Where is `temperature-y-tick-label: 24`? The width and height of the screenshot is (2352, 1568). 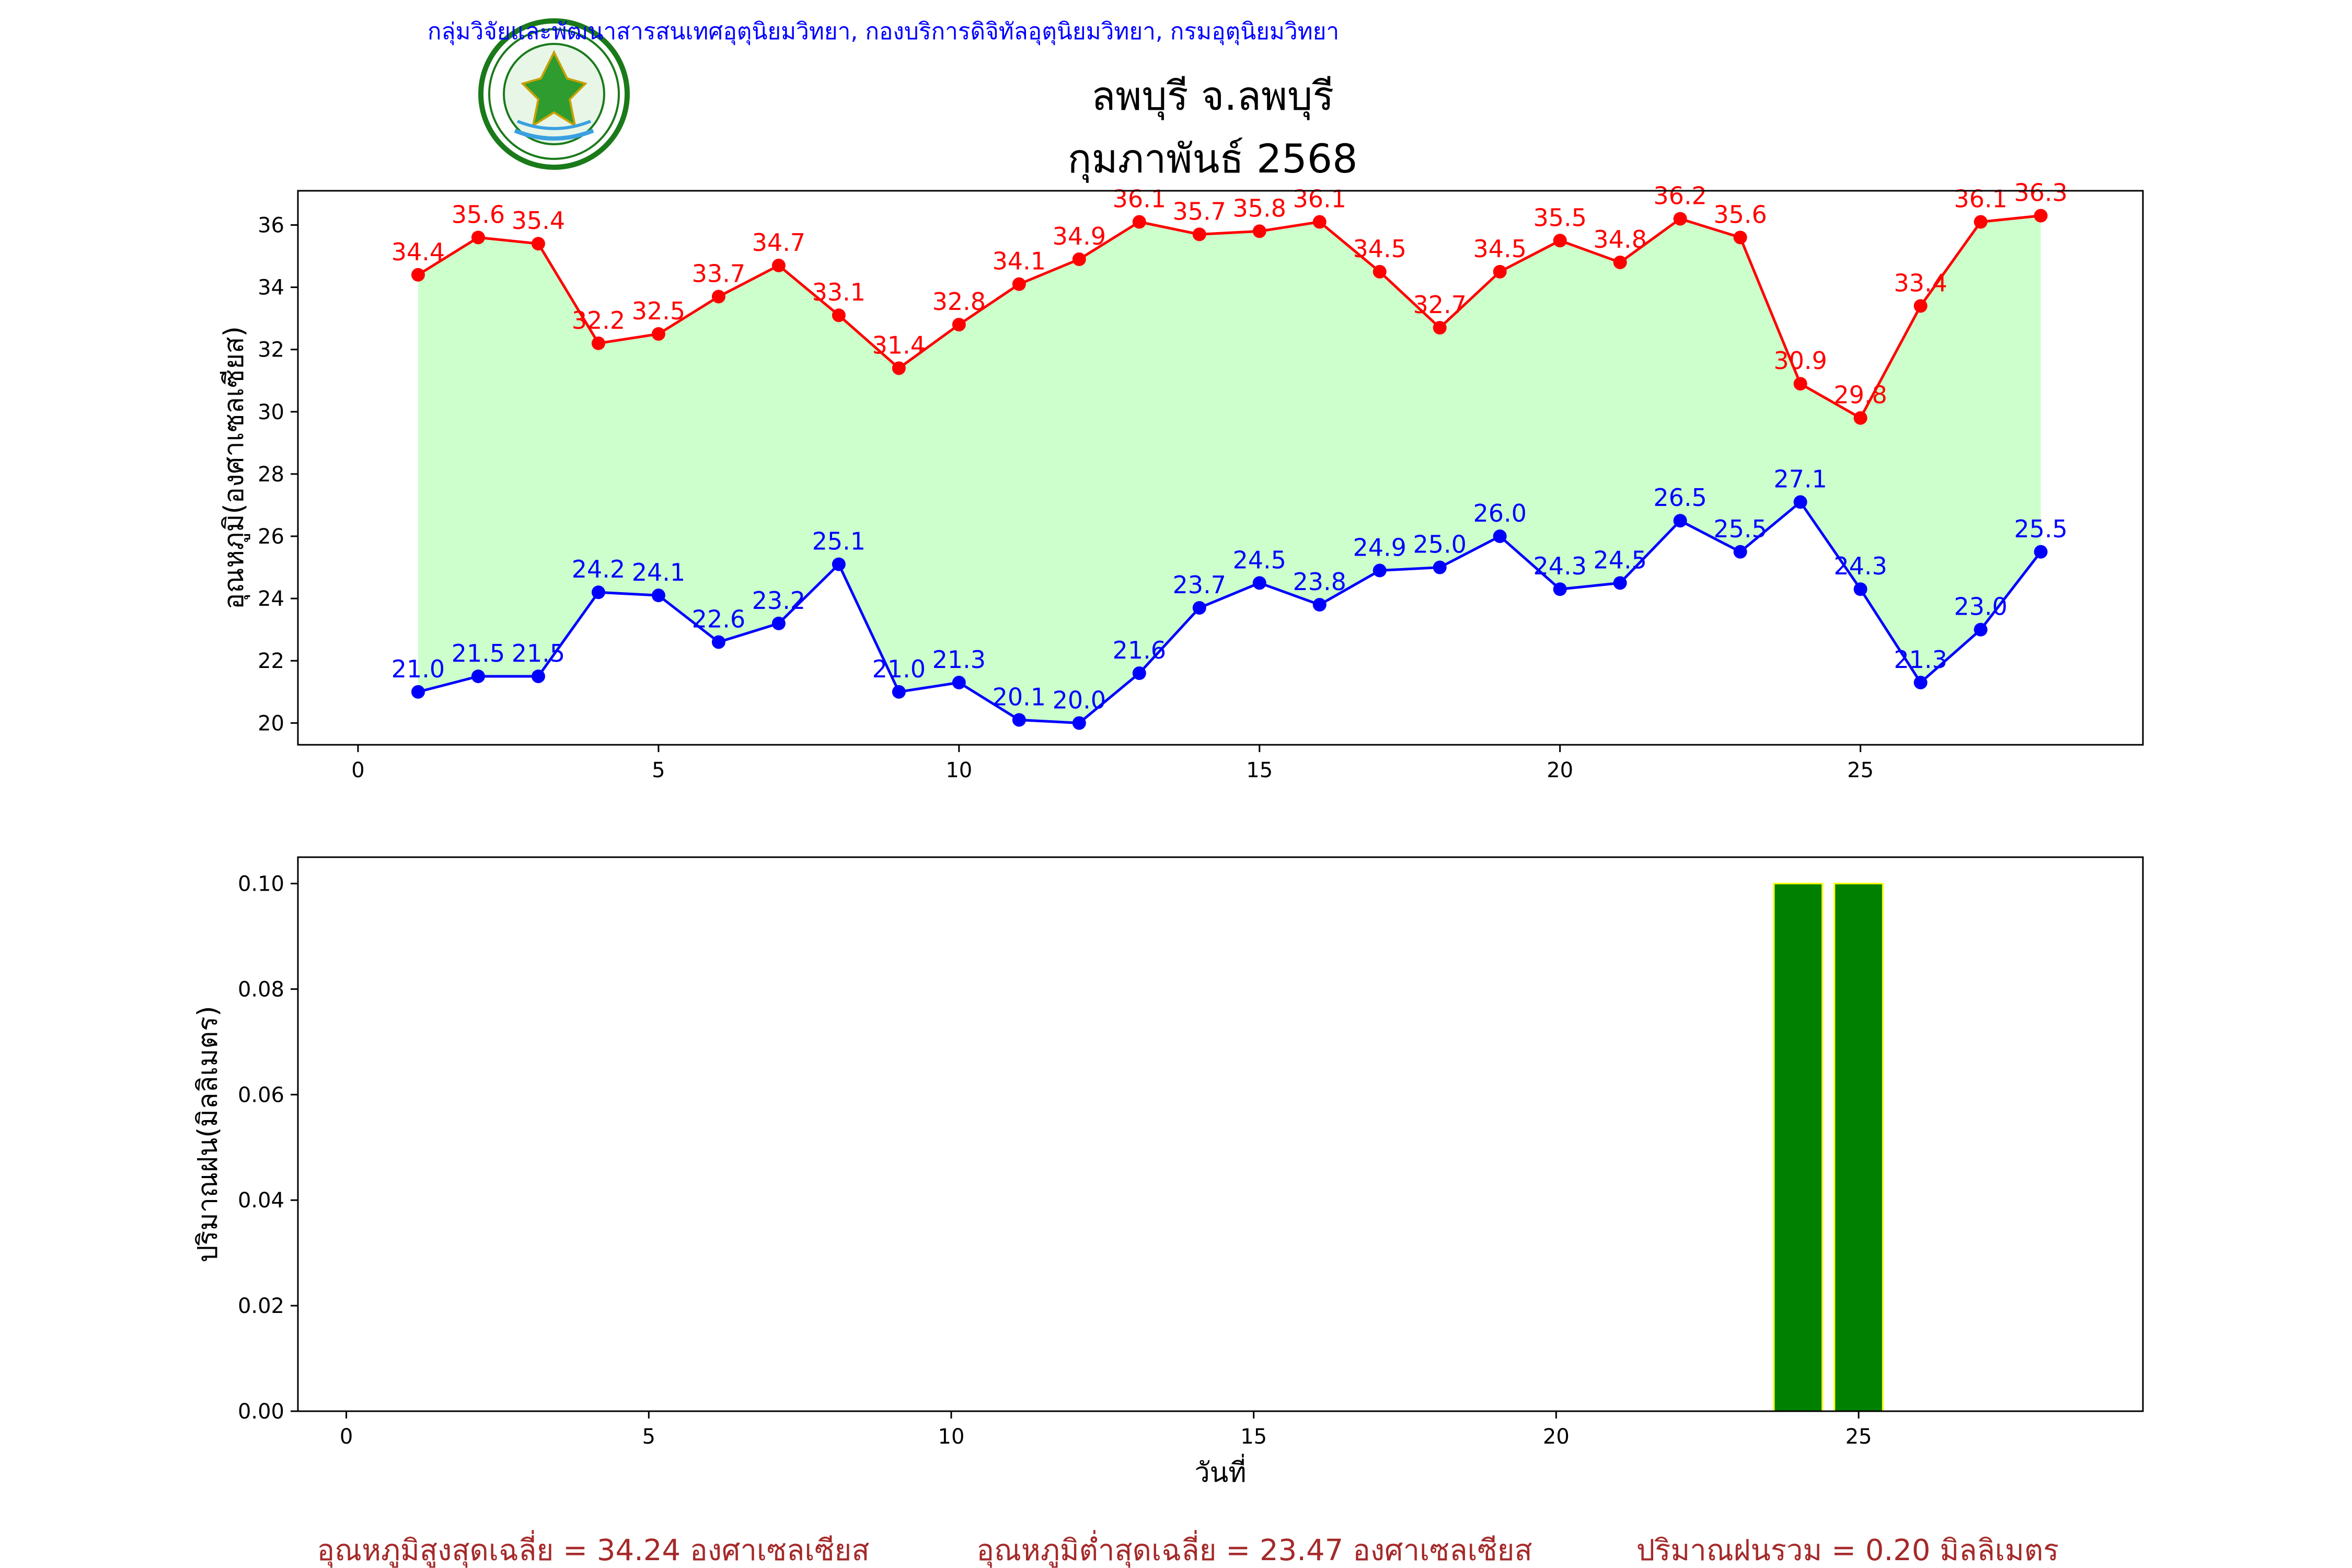
temperature-y-tick-label: 24 is located at coordinates (271, 599).